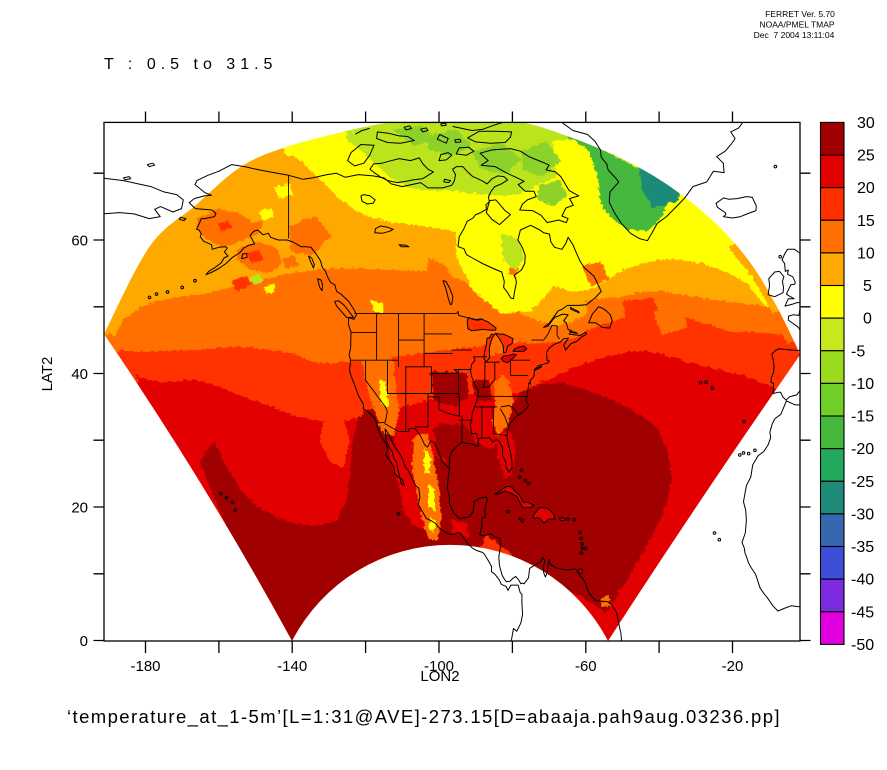 The height and width of the screenshot is (770, 887). I want to click on svg-text: -180, so click(145, 666).